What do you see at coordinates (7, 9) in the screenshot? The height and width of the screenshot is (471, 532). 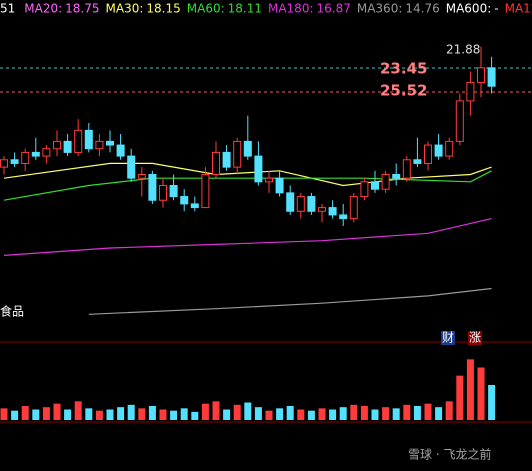 I see `legend-name: 51` at bounding box center [7, 9].